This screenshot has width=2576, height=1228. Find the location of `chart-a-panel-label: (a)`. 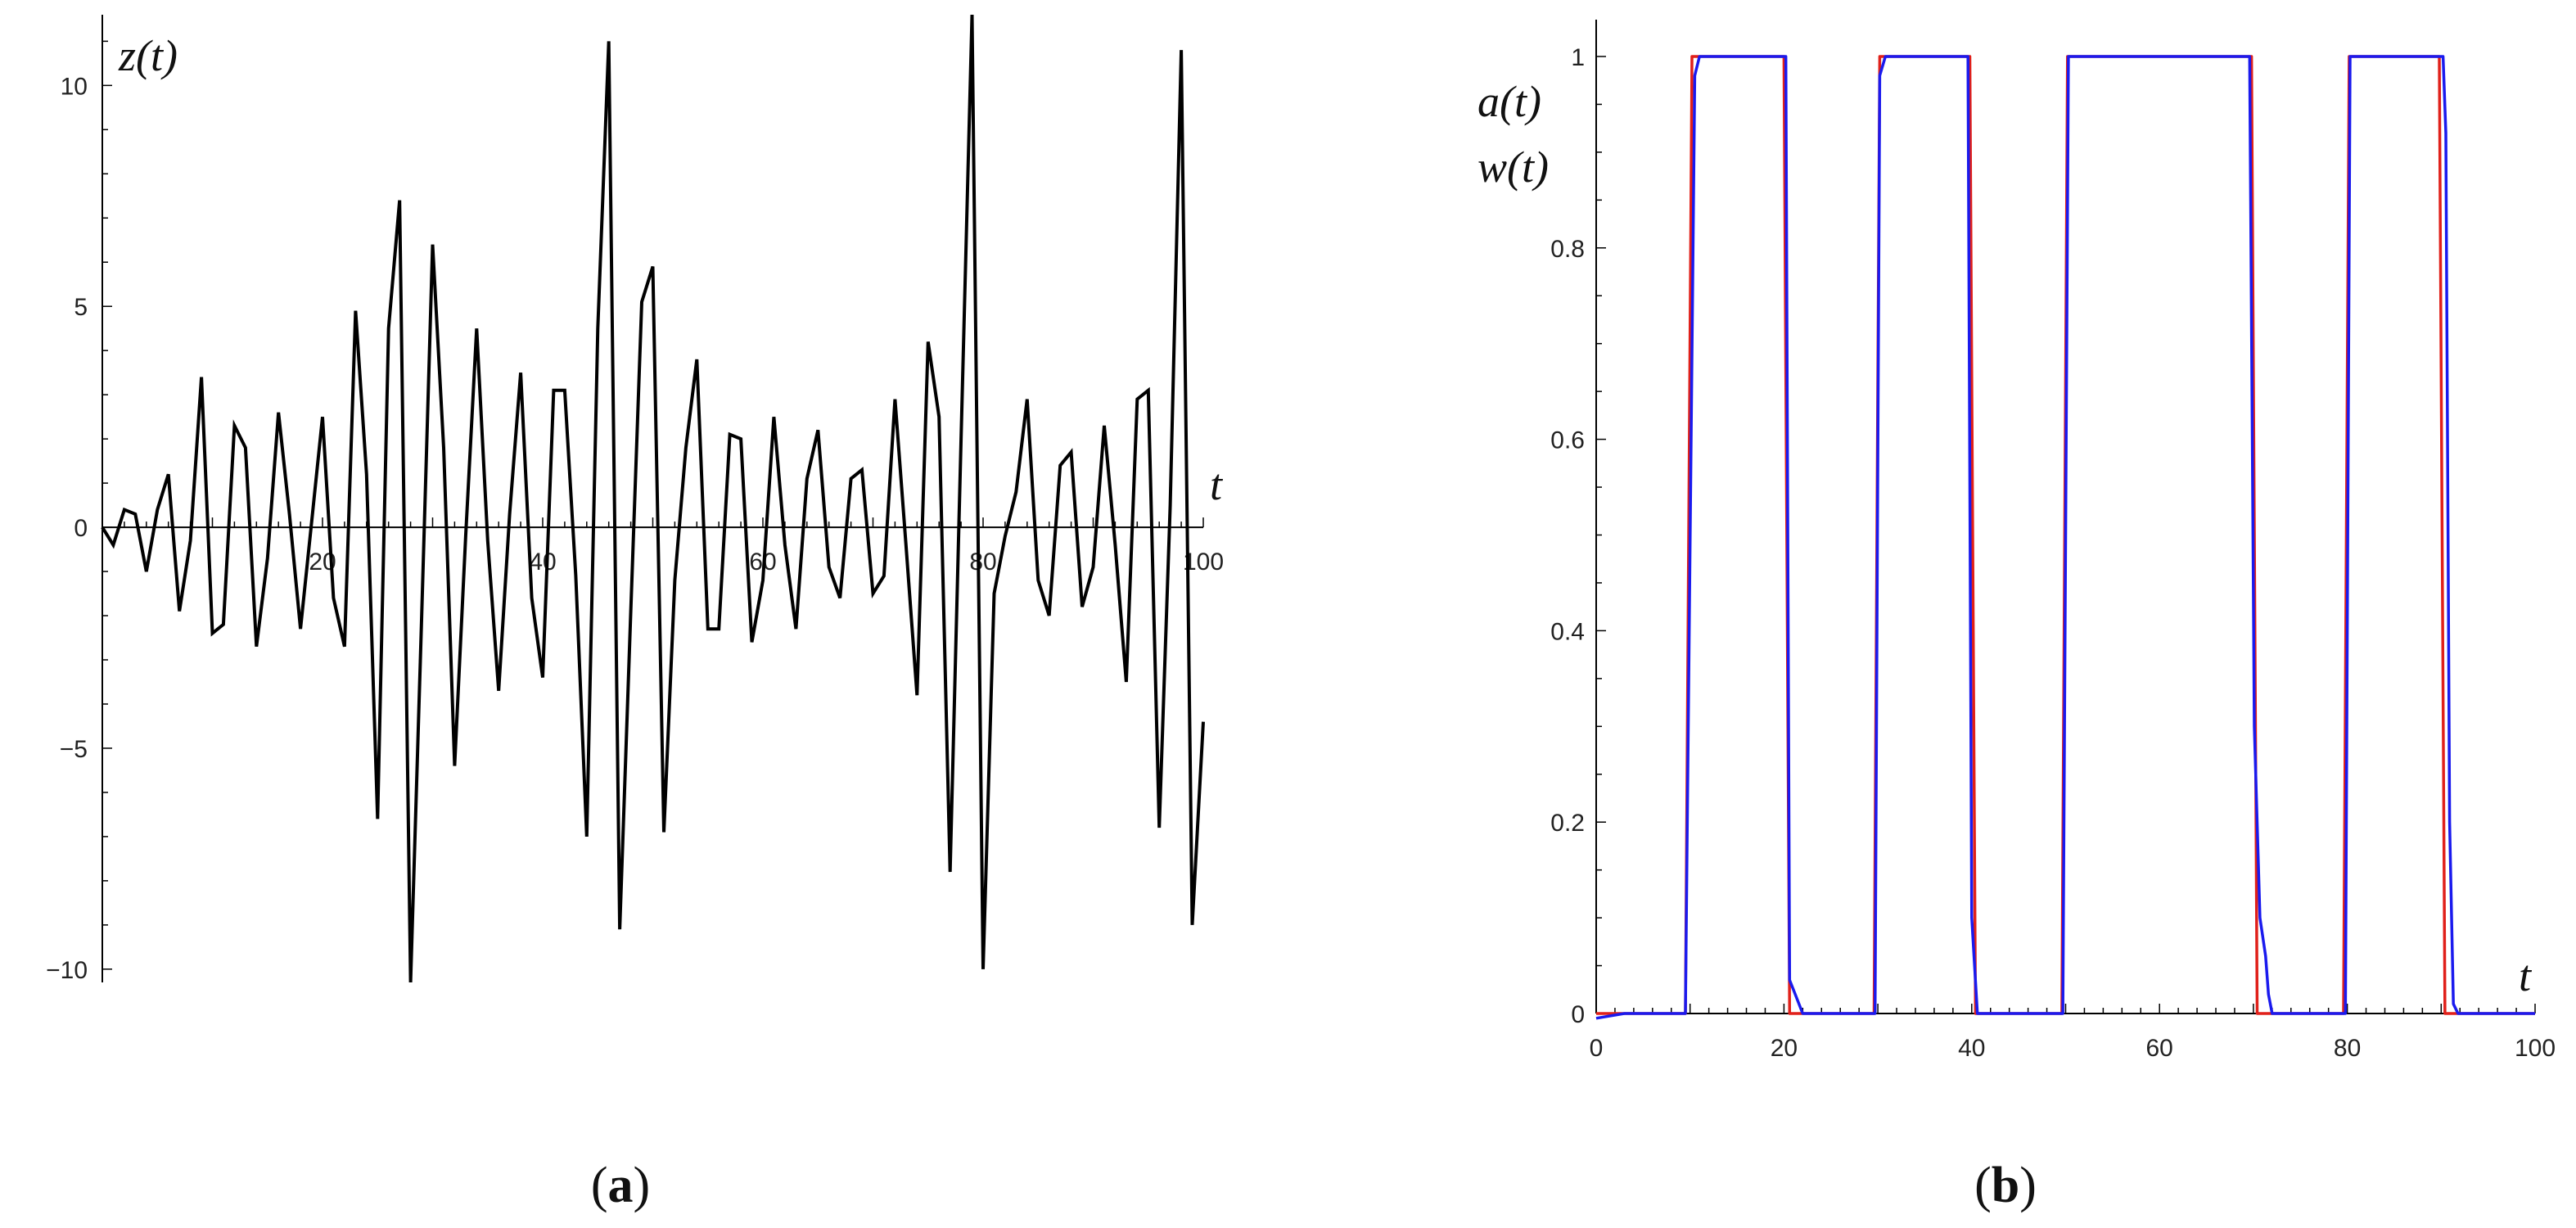

chart-a-panel-label: (a) is located at coordinates (620, 1186).